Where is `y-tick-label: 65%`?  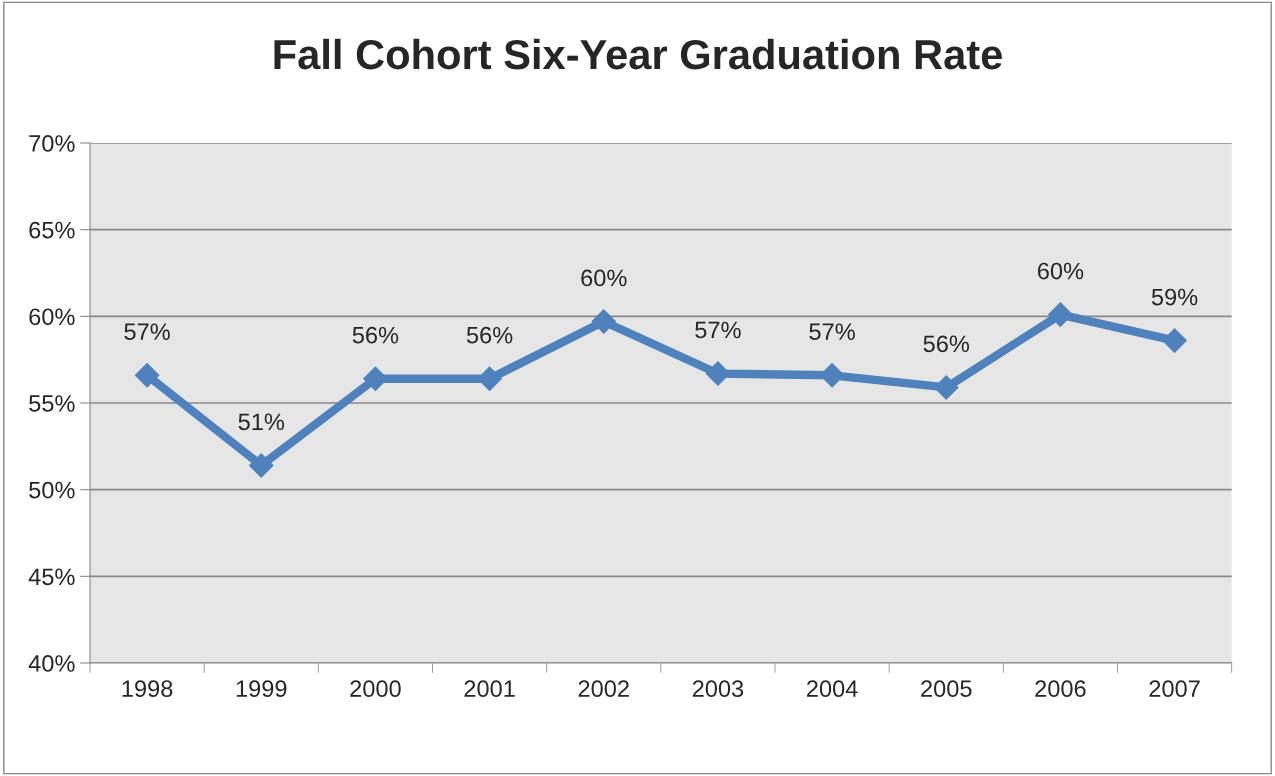 y-tick-label: 65% is located at coordinates (52, 230).